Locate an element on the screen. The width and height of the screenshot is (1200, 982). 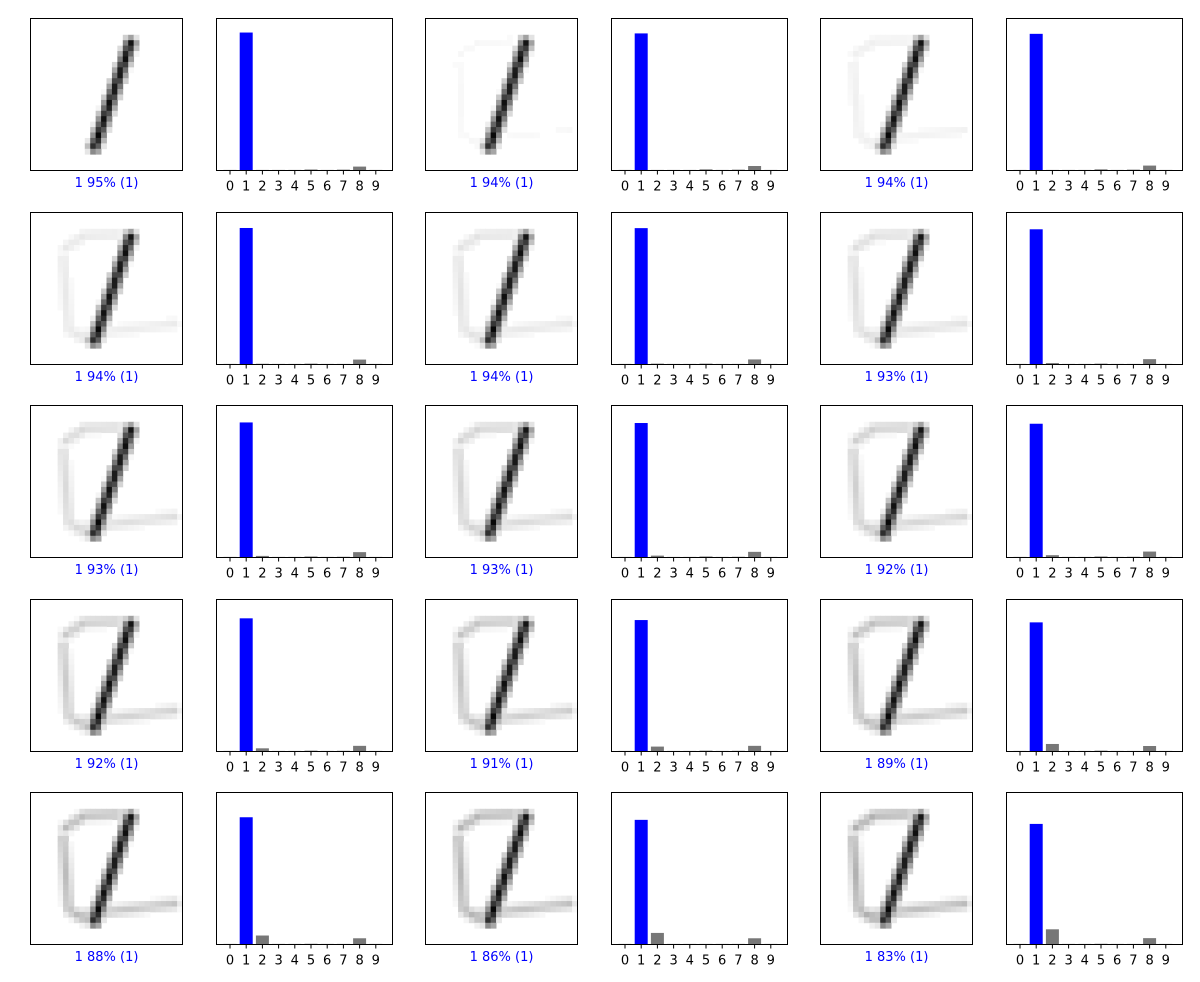
bar-chart-border is located at coordinates (699, 675).